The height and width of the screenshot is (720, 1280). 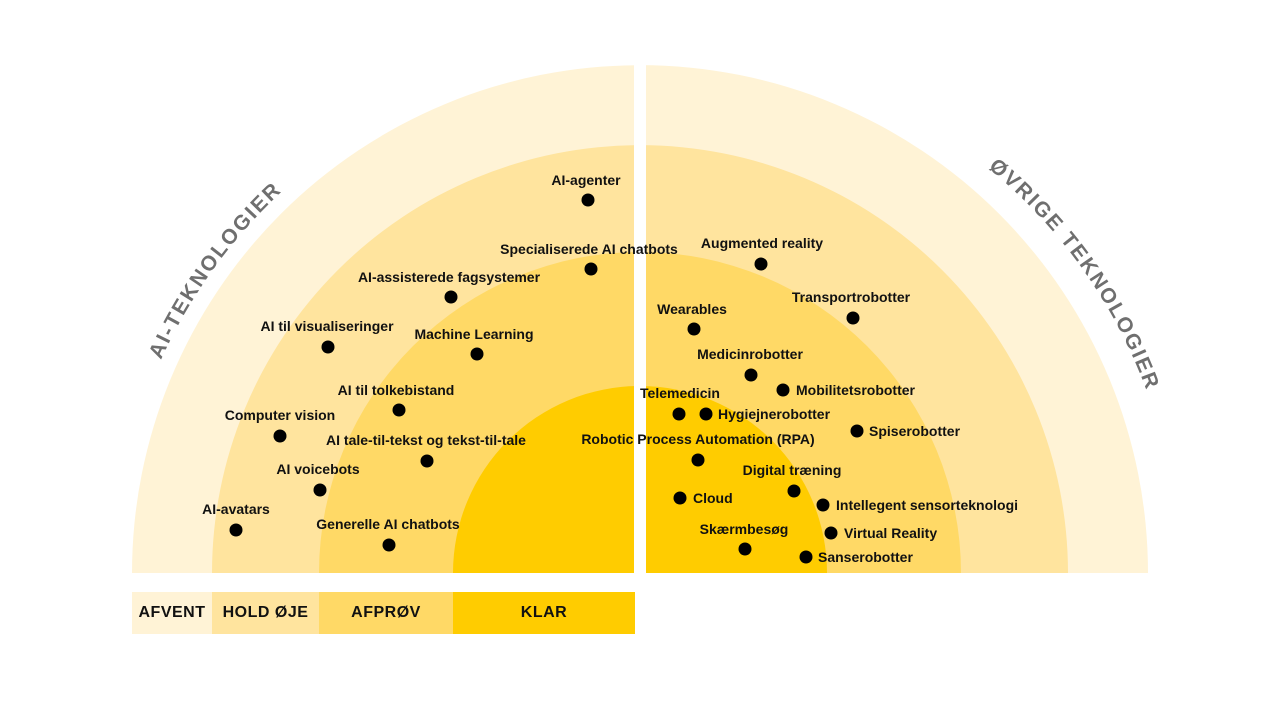 I want to click on radar-item: Augmented reality, so click(x=762, y=253).